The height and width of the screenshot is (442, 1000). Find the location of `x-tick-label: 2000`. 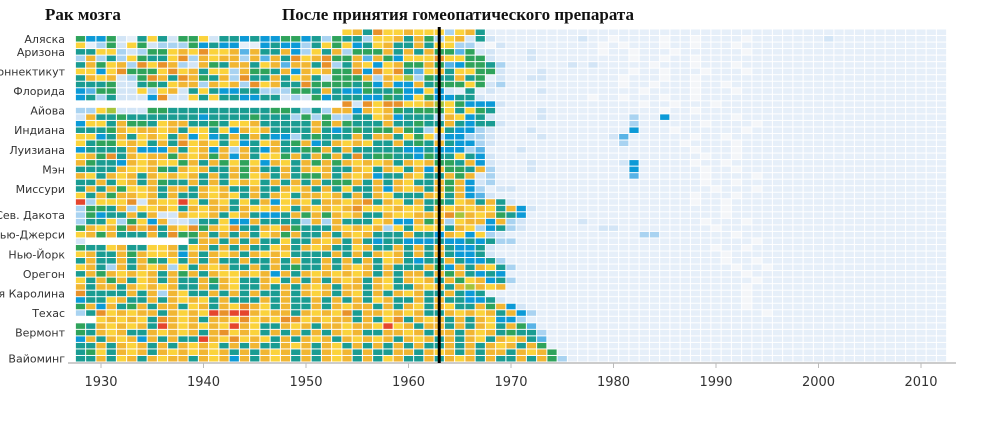

x-tick-label: 2000 is located at coordinates (818, 382).